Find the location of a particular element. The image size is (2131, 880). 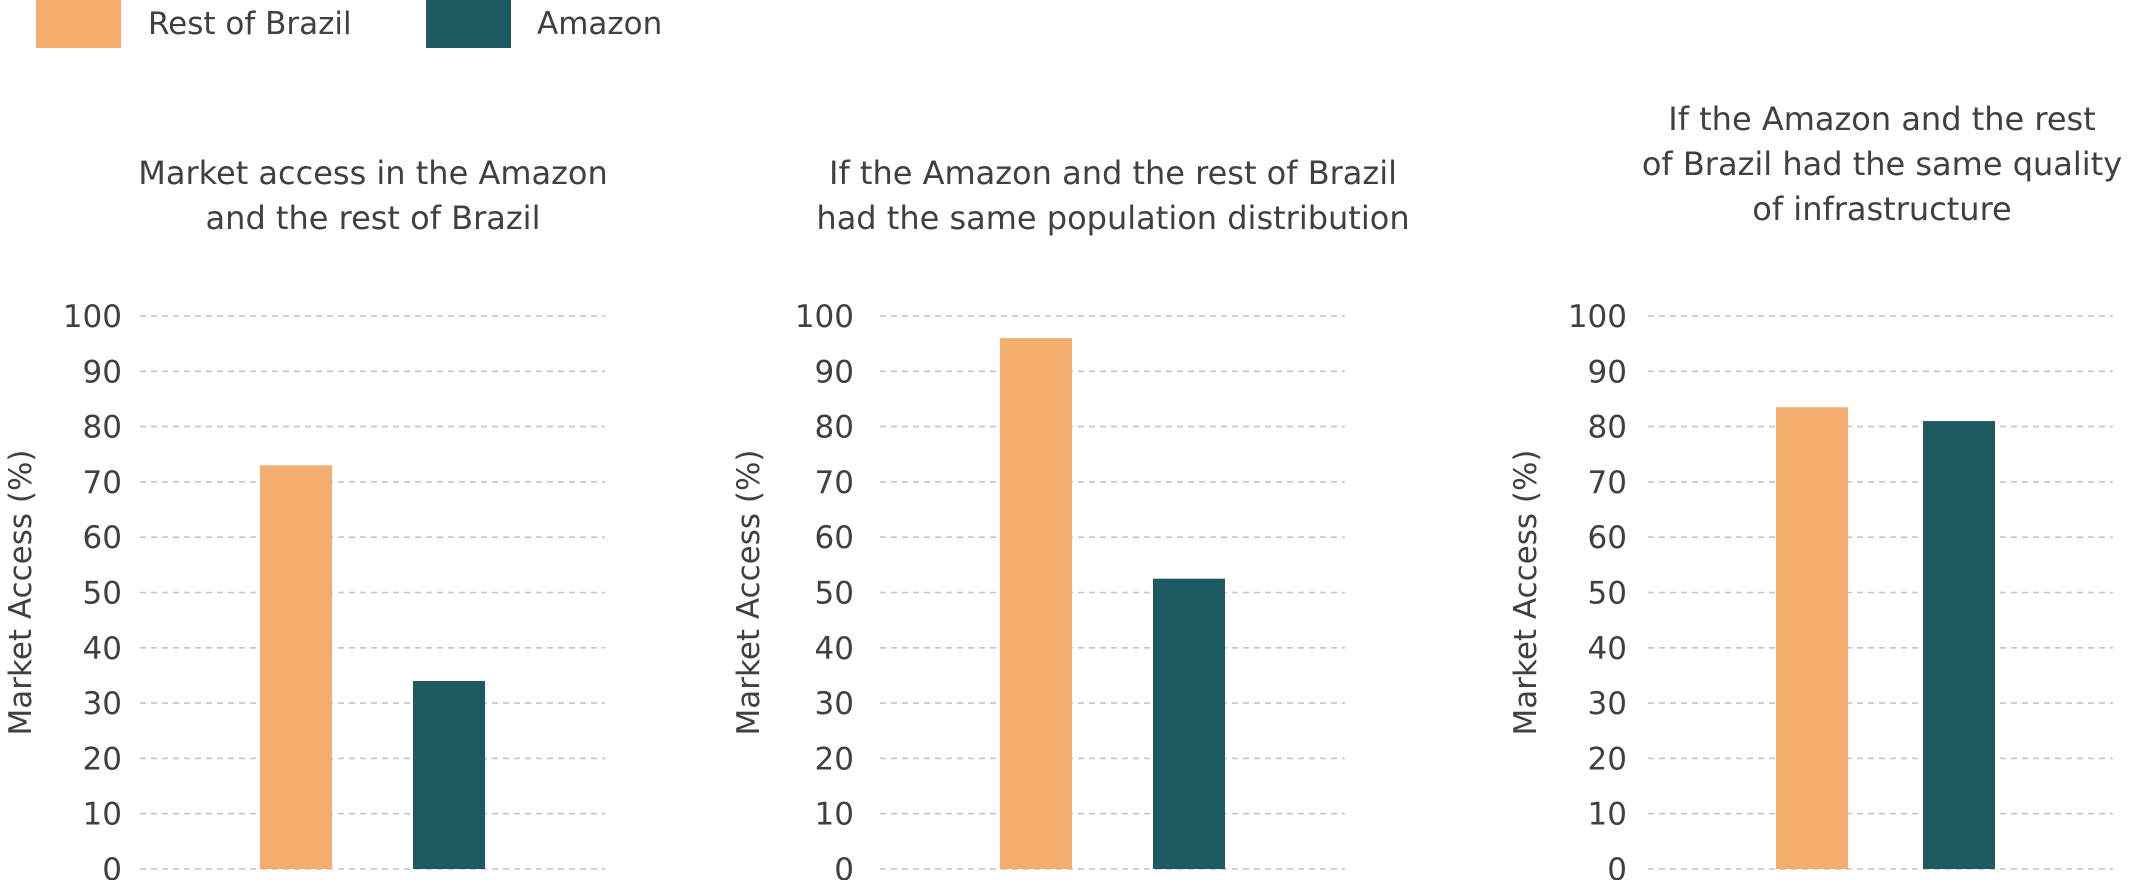

legend-label: Amazon is located at coordinates (599, 24).